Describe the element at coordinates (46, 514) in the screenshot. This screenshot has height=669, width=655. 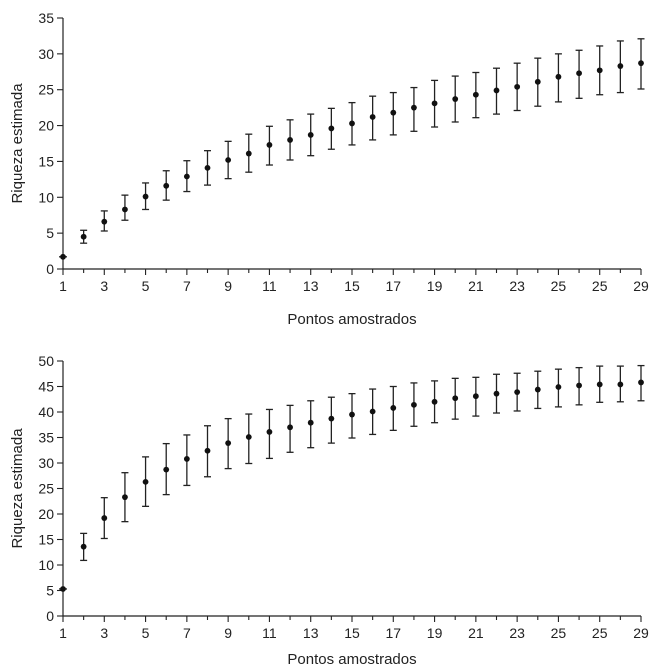
I see `chart2-y-tick-label: 20` at that location.